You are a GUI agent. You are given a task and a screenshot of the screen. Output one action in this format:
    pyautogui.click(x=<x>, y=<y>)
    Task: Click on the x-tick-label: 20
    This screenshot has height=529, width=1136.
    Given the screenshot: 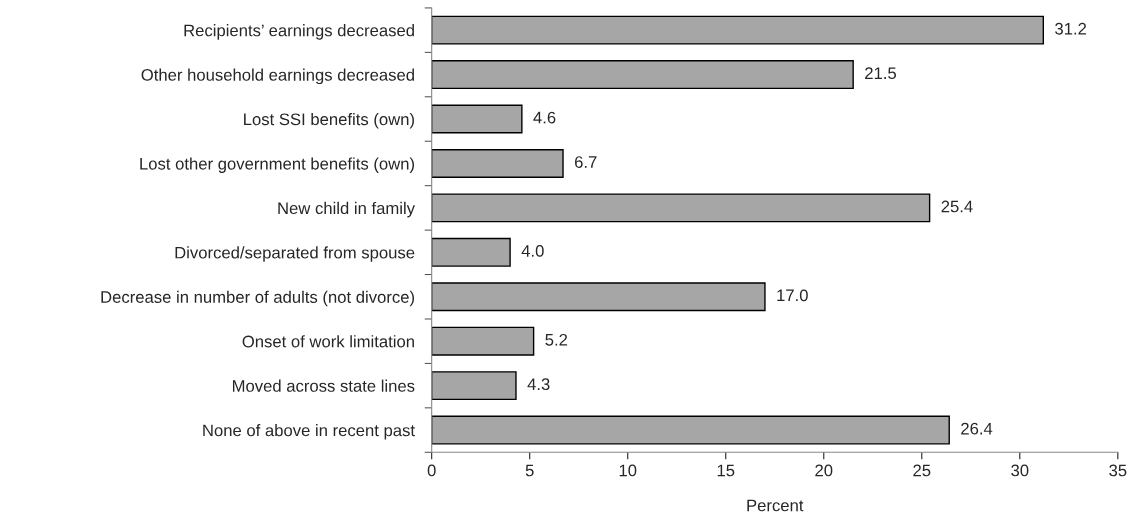 What is the action you would take?
    pyautogui.click(x=824, y=470)
    